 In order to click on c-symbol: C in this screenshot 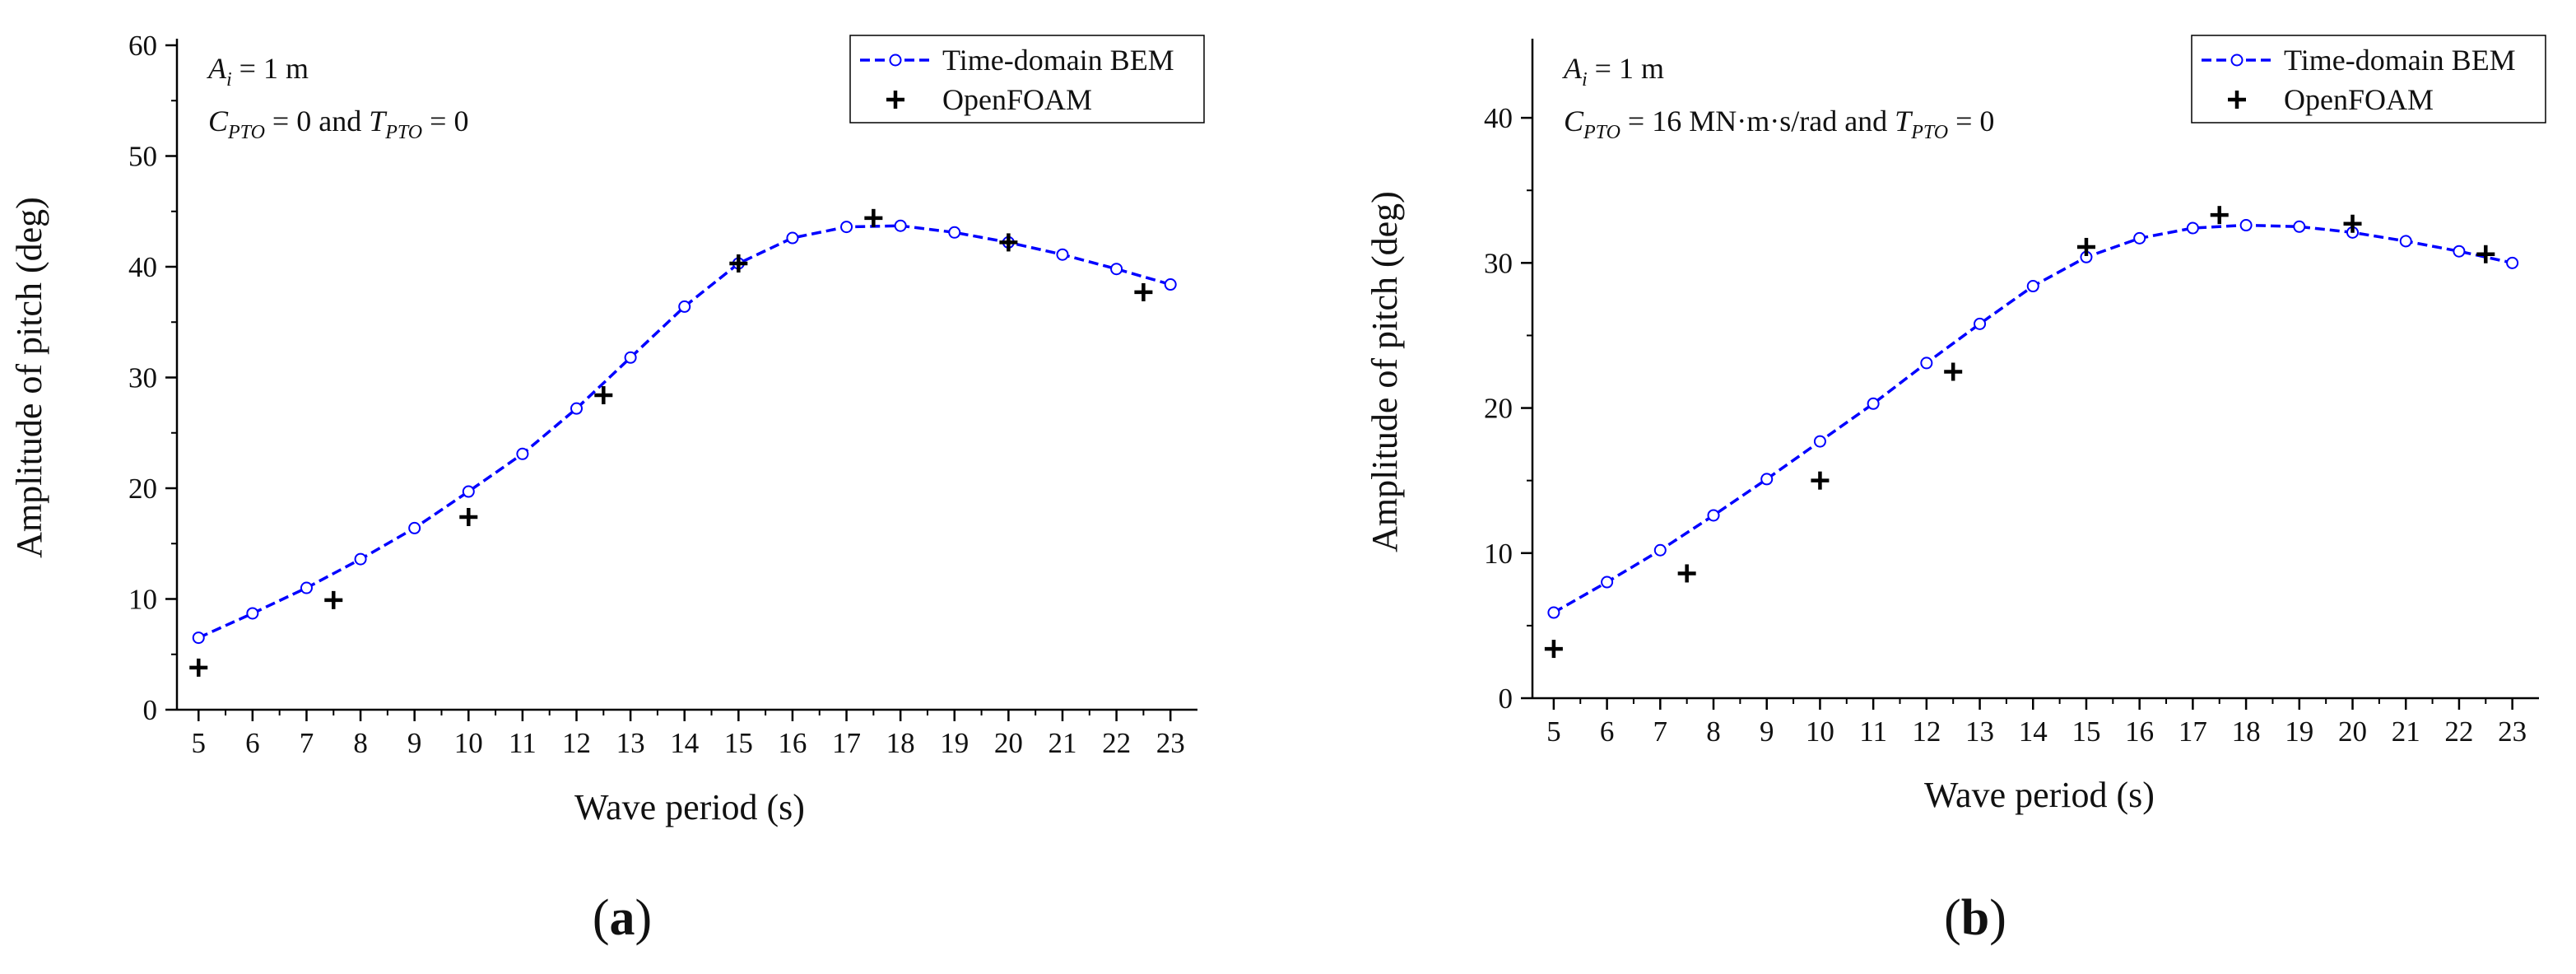, I will do `click(1574, 121)`.